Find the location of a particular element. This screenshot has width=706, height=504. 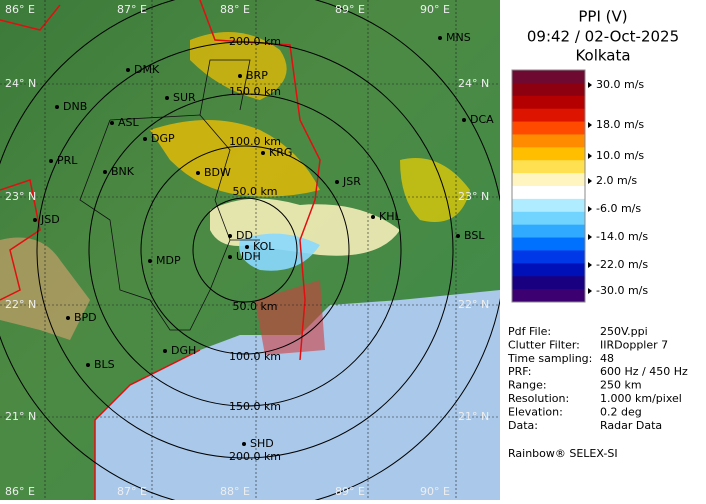

info-key: Resolution: is located at coordinates (538, 398).